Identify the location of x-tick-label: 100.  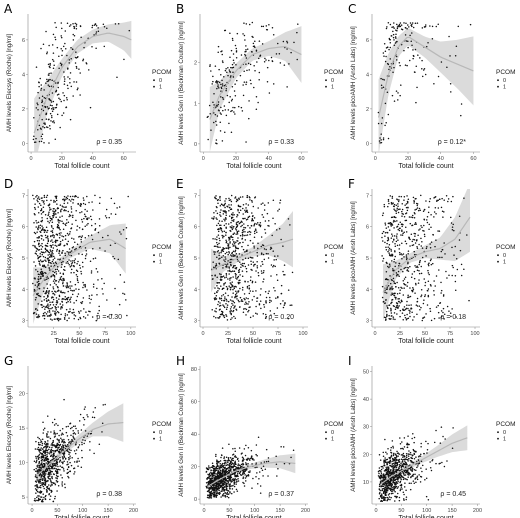
(254, 511).